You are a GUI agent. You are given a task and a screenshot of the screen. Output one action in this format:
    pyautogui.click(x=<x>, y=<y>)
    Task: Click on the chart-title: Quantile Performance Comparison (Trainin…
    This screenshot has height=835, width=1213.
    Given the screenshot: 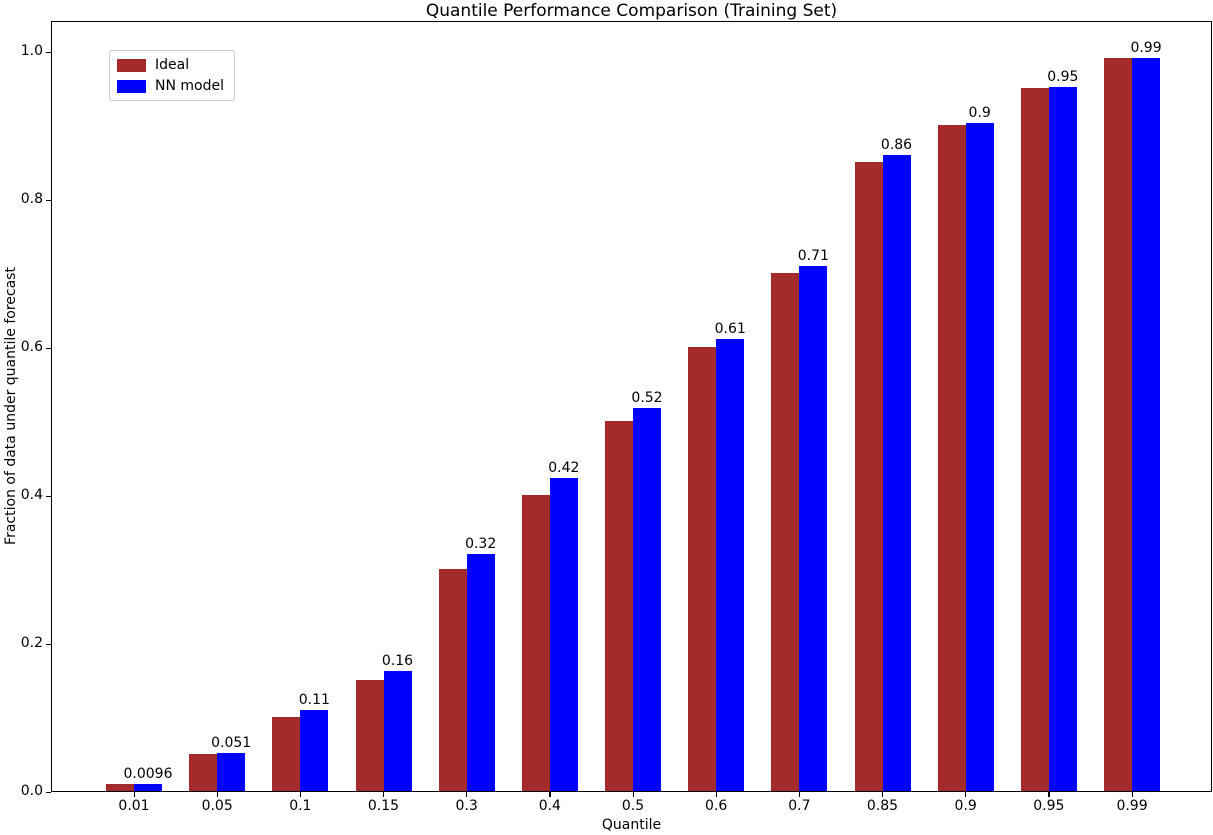 What is the action you would take?
    pyautogui.click(x=631, y=11)
    